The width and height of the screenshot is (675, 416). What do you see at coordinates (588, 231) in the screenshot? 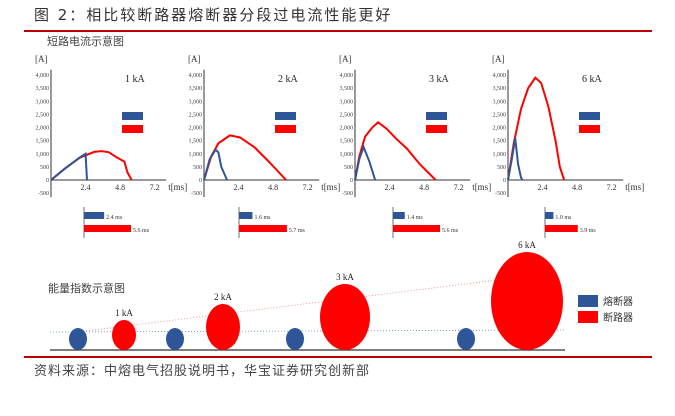
I see `breaker-time-label: 3.9 ms` at bounding box center [588, 231].